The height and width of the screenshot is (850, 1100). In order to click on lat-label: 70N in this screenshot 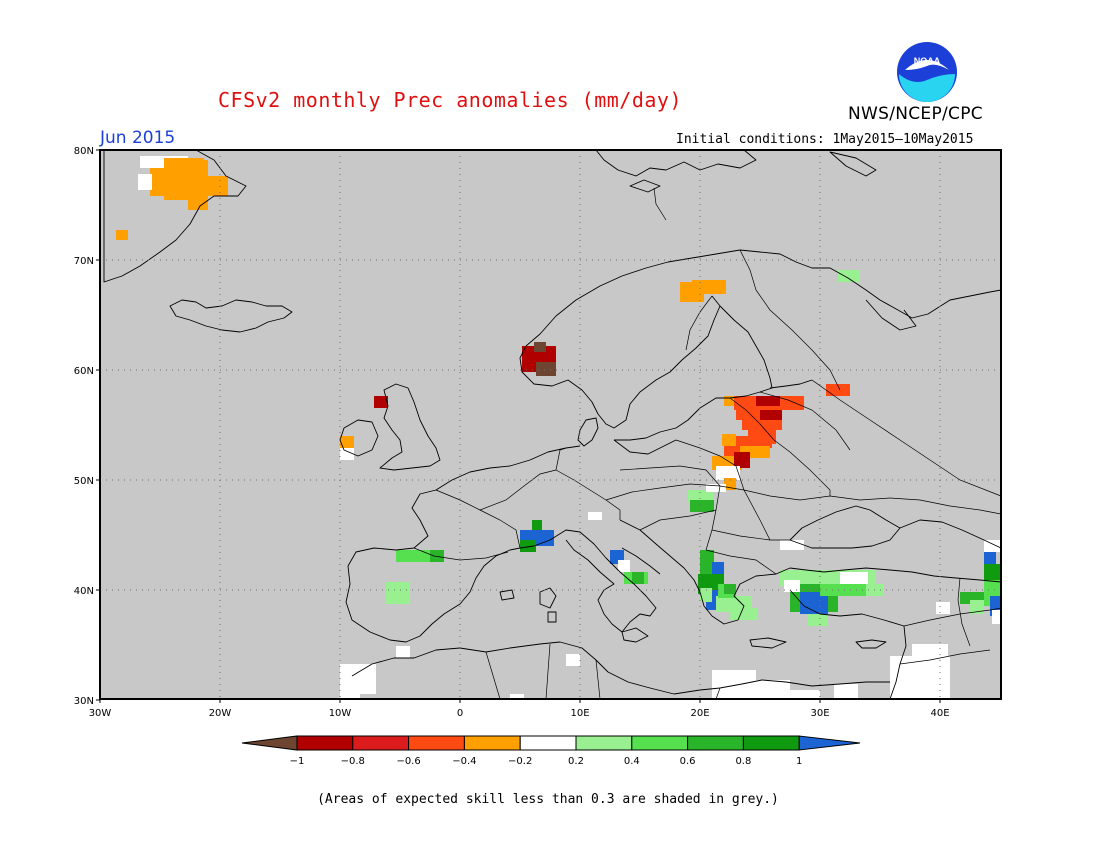, I will do `click(84, 261)`.